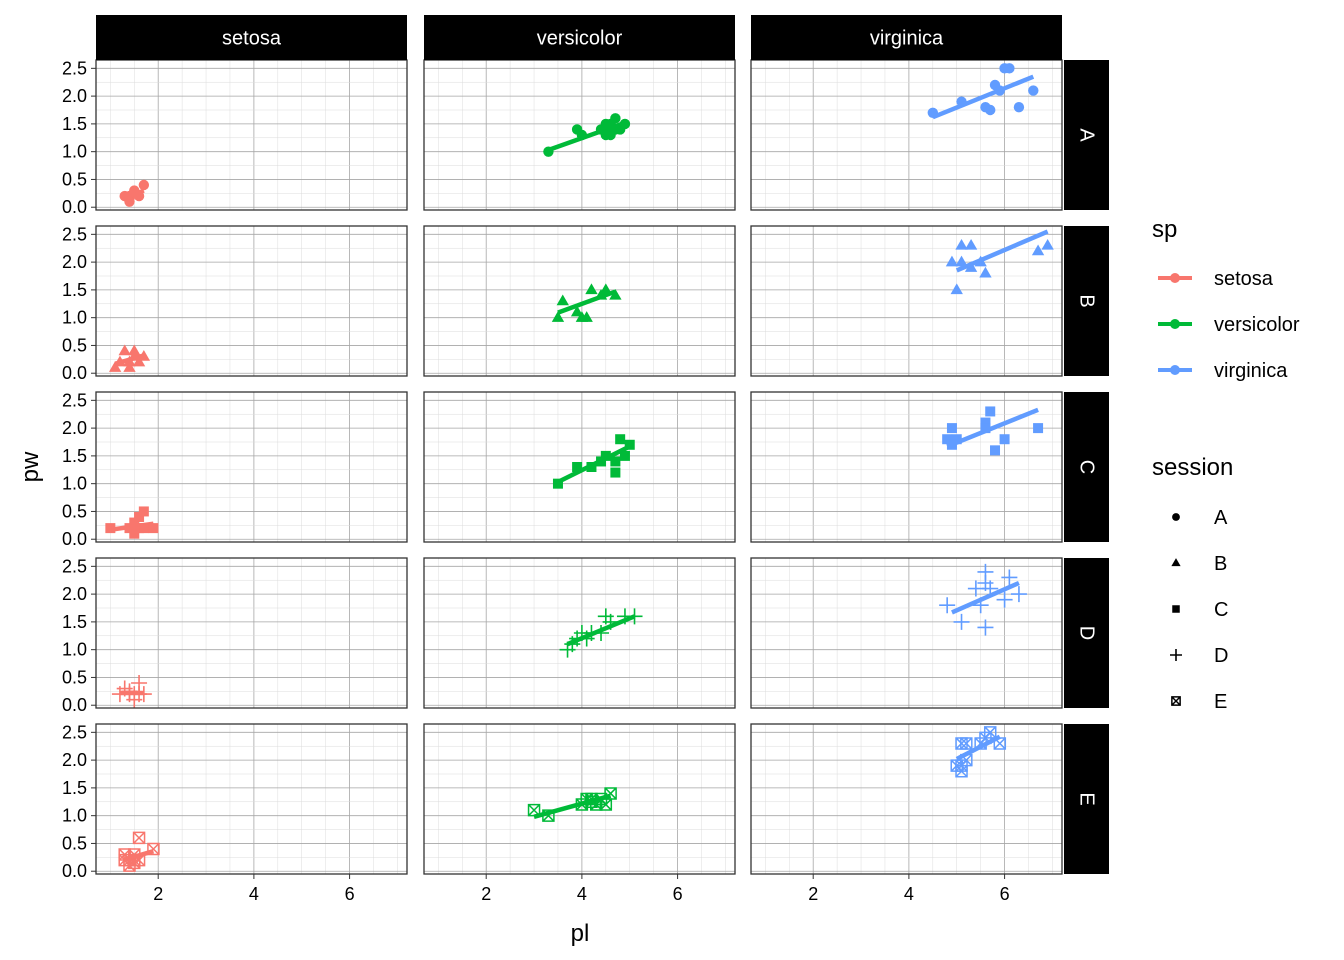 Image resolution: width=1344 pixels, height=960 pixels. What do you see at coordinates (1086, 467) in the screenshot?
I see `strip-C` at bounding box center [1086, 467].